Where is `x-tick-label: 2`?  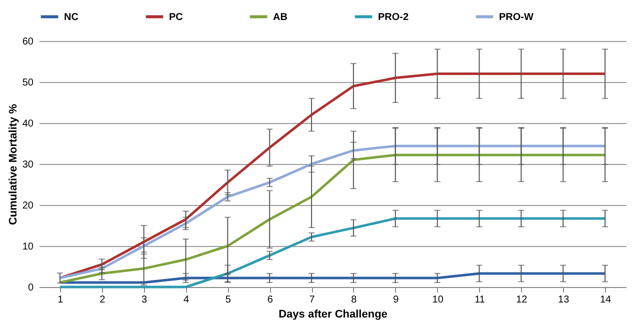
x-tick-label: 2 is located at coordinates (103, 300).